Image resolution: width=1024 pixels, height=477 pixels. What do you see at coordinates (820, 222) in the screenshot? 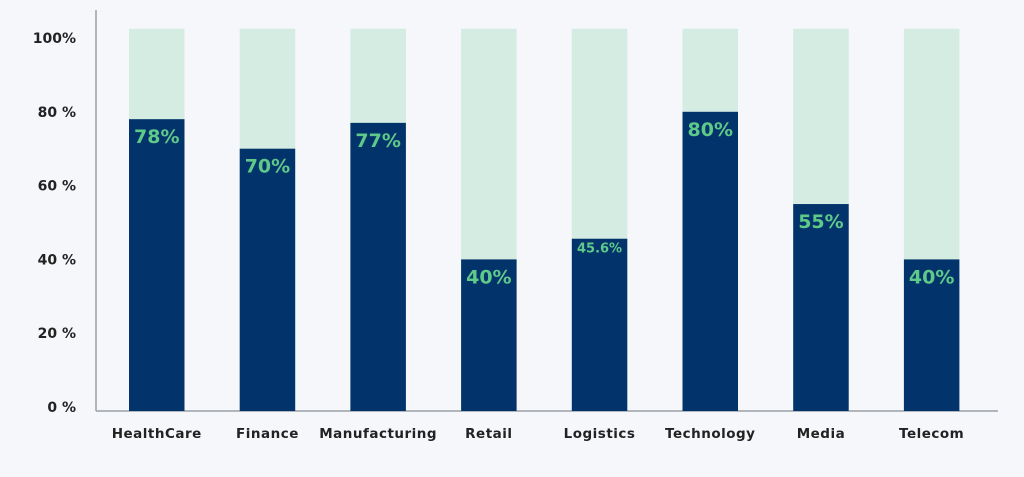
I see `data-label: 55%` at bounding box center [820, 222].